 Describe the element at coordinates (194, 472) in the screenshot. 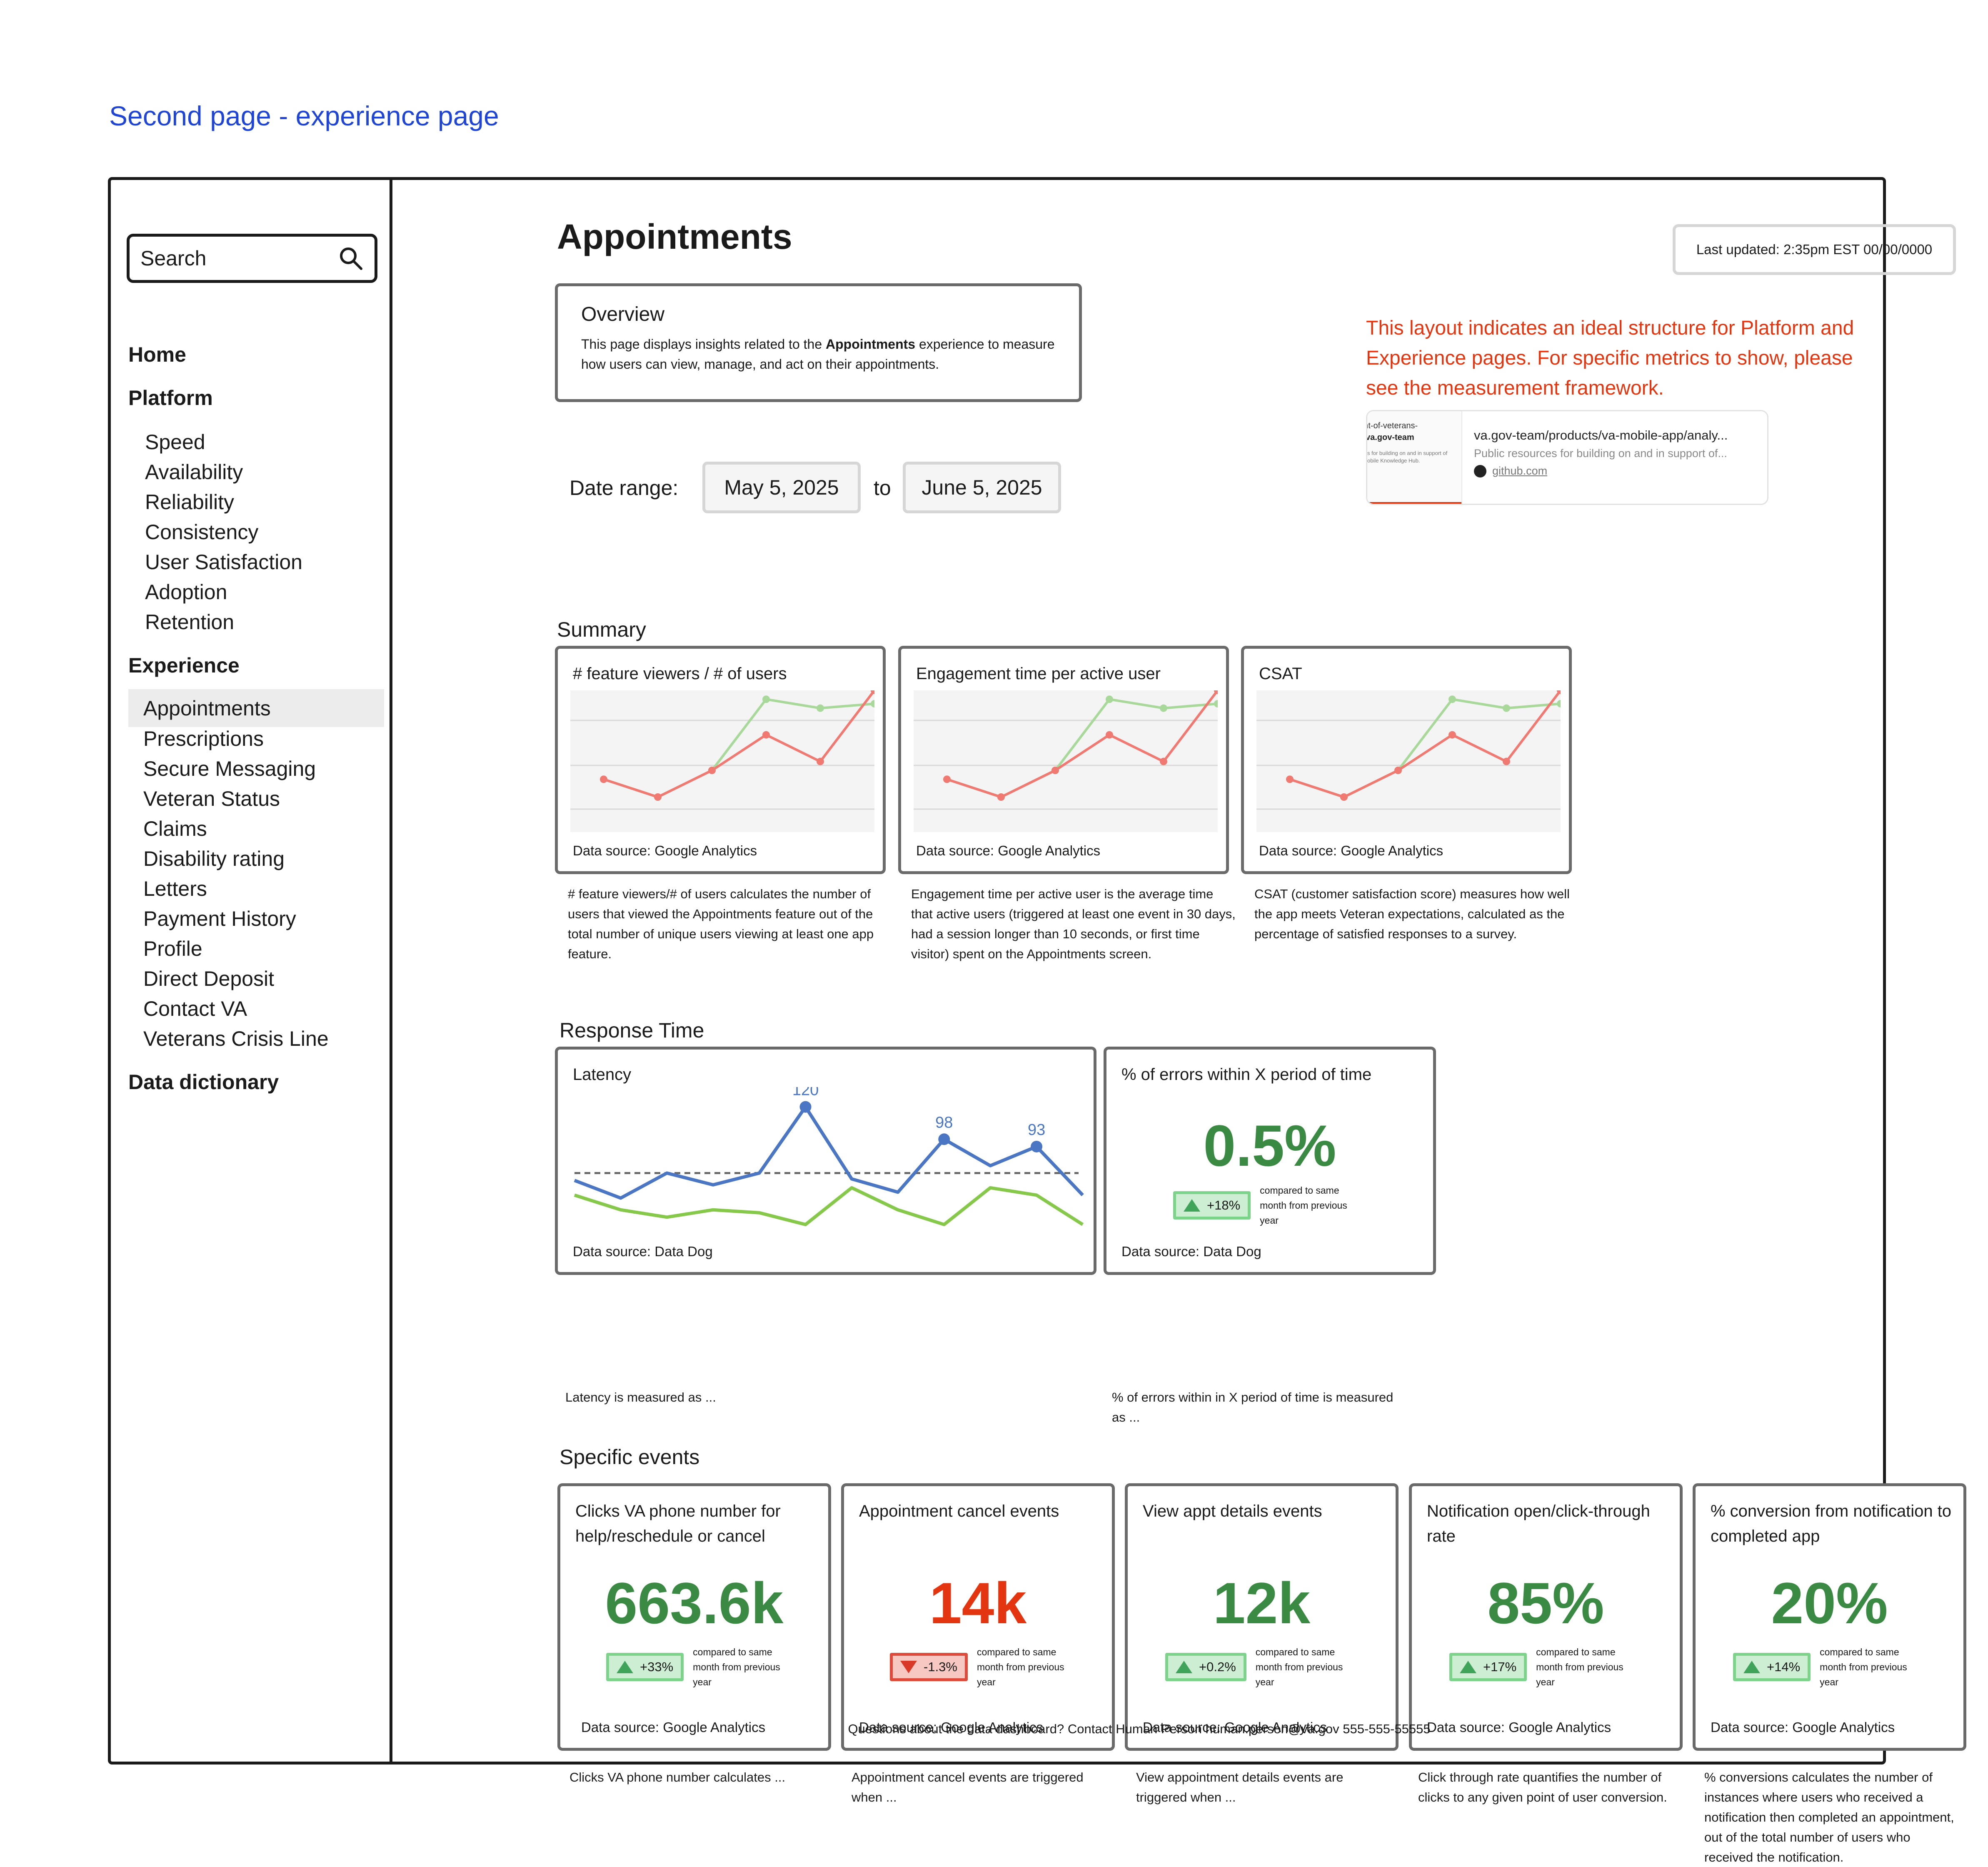

I see `nav-item-availability: Availability` at that location.